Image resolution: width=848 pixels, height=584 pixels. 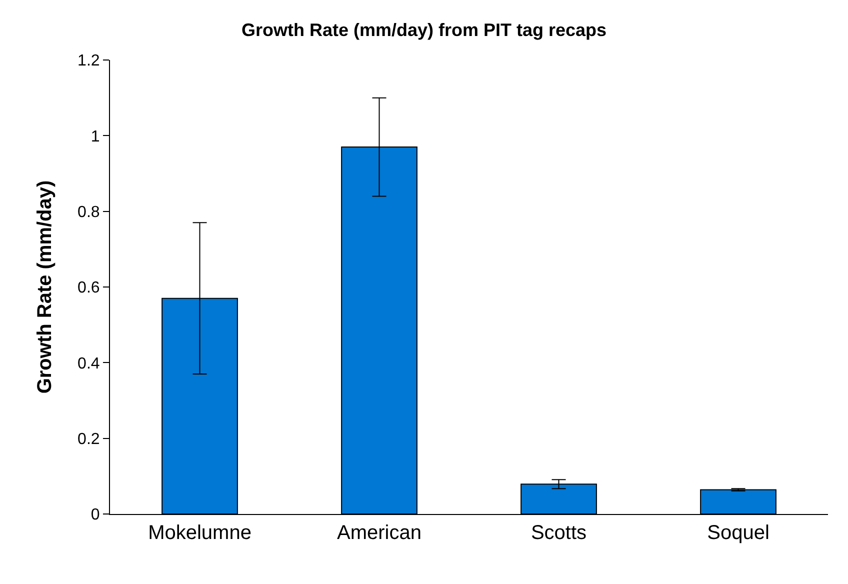 I want to click on y-tick-label: 1, so click(x=95, y=137).